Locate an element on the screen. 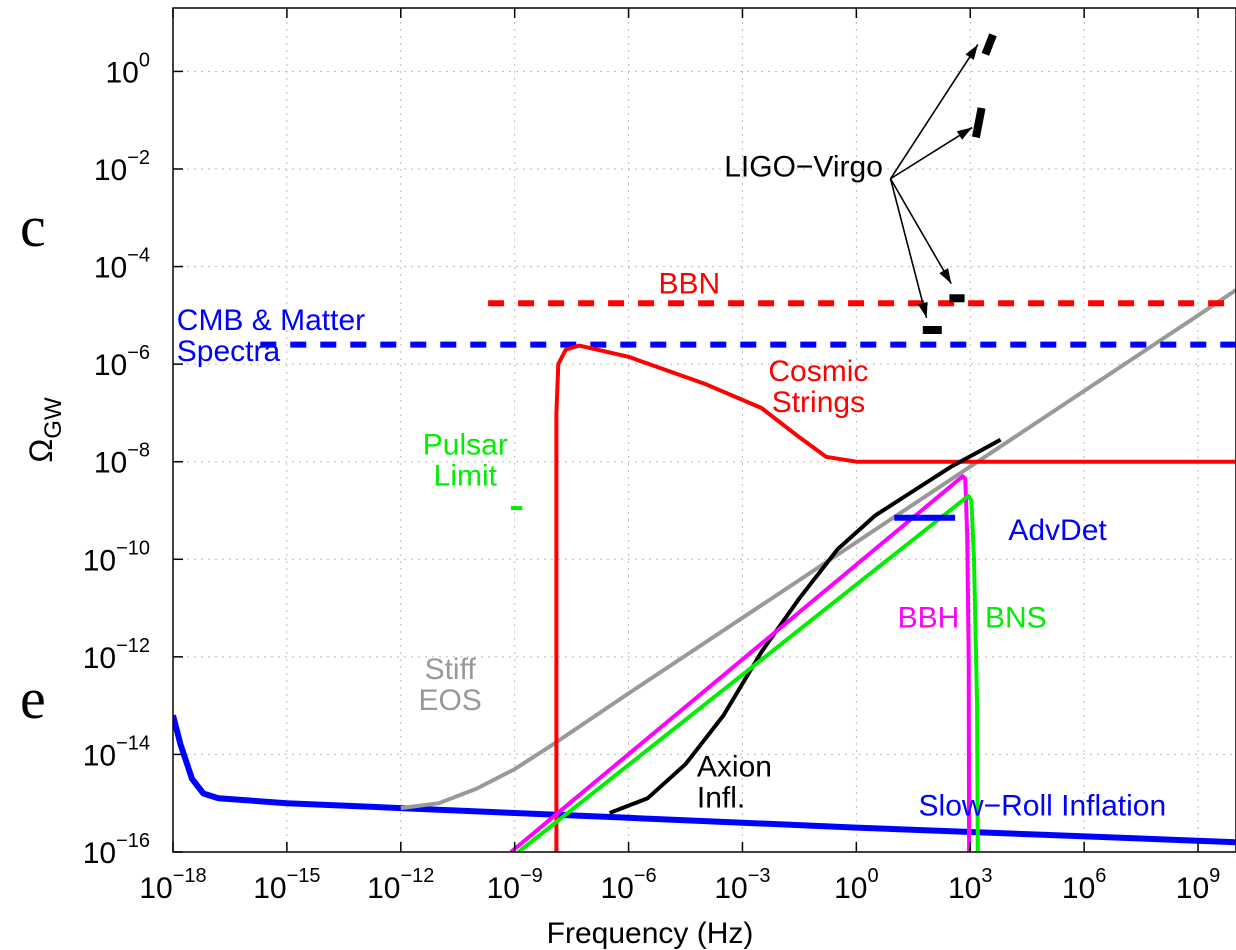 The width and height of the screenshot is (1236, 950). x-tick-label: 10³ is located at coordinates (970, 885).